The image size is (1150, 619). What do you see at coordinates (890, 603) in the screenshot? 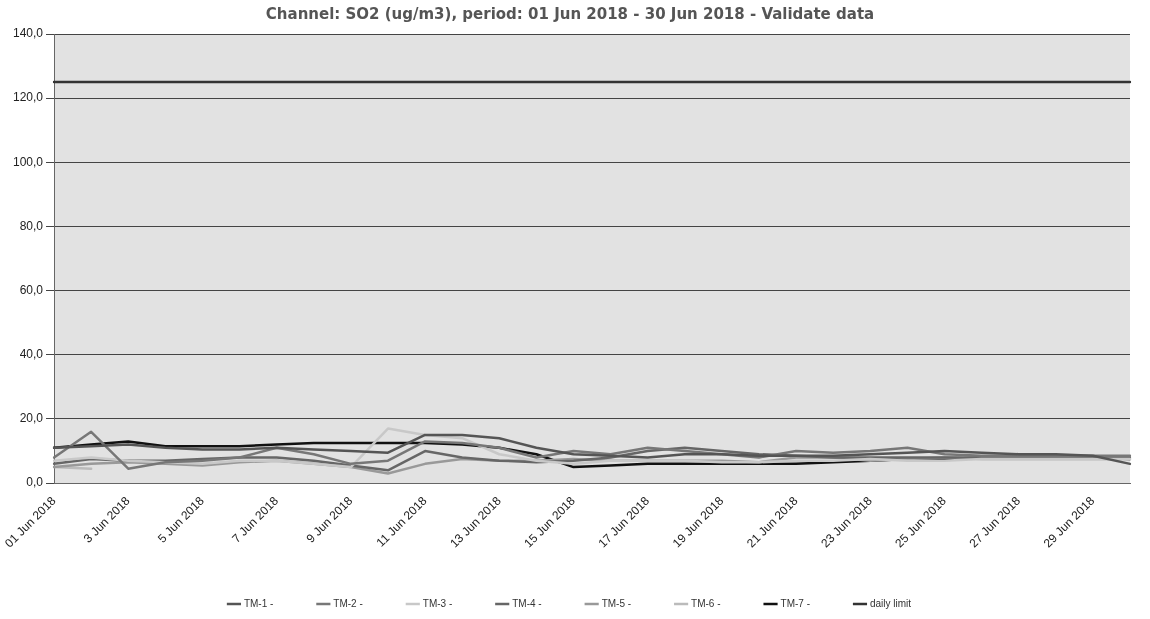
I see `legend-label: daily limit` at bounding box center [890, 603].